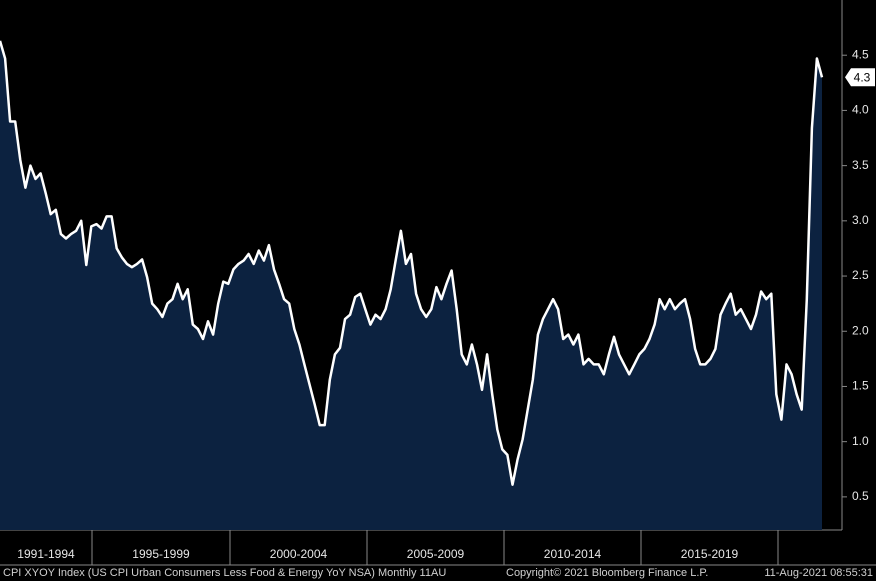  Describe the element at coordinates (860, 110) in the screenshot. I see `y-tick-label: 4.0` at that location.